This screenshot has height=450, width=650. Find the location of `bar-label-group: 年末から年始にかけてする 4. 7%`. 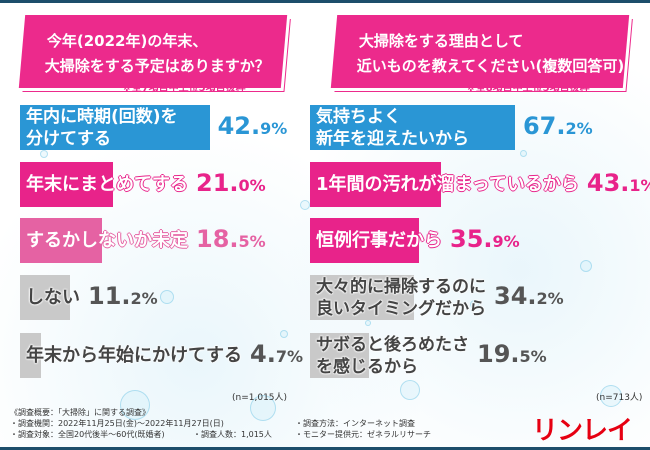

bar-label-group: 年末から年始にかけてする 4. 7% is located at coordinates (164, 355).